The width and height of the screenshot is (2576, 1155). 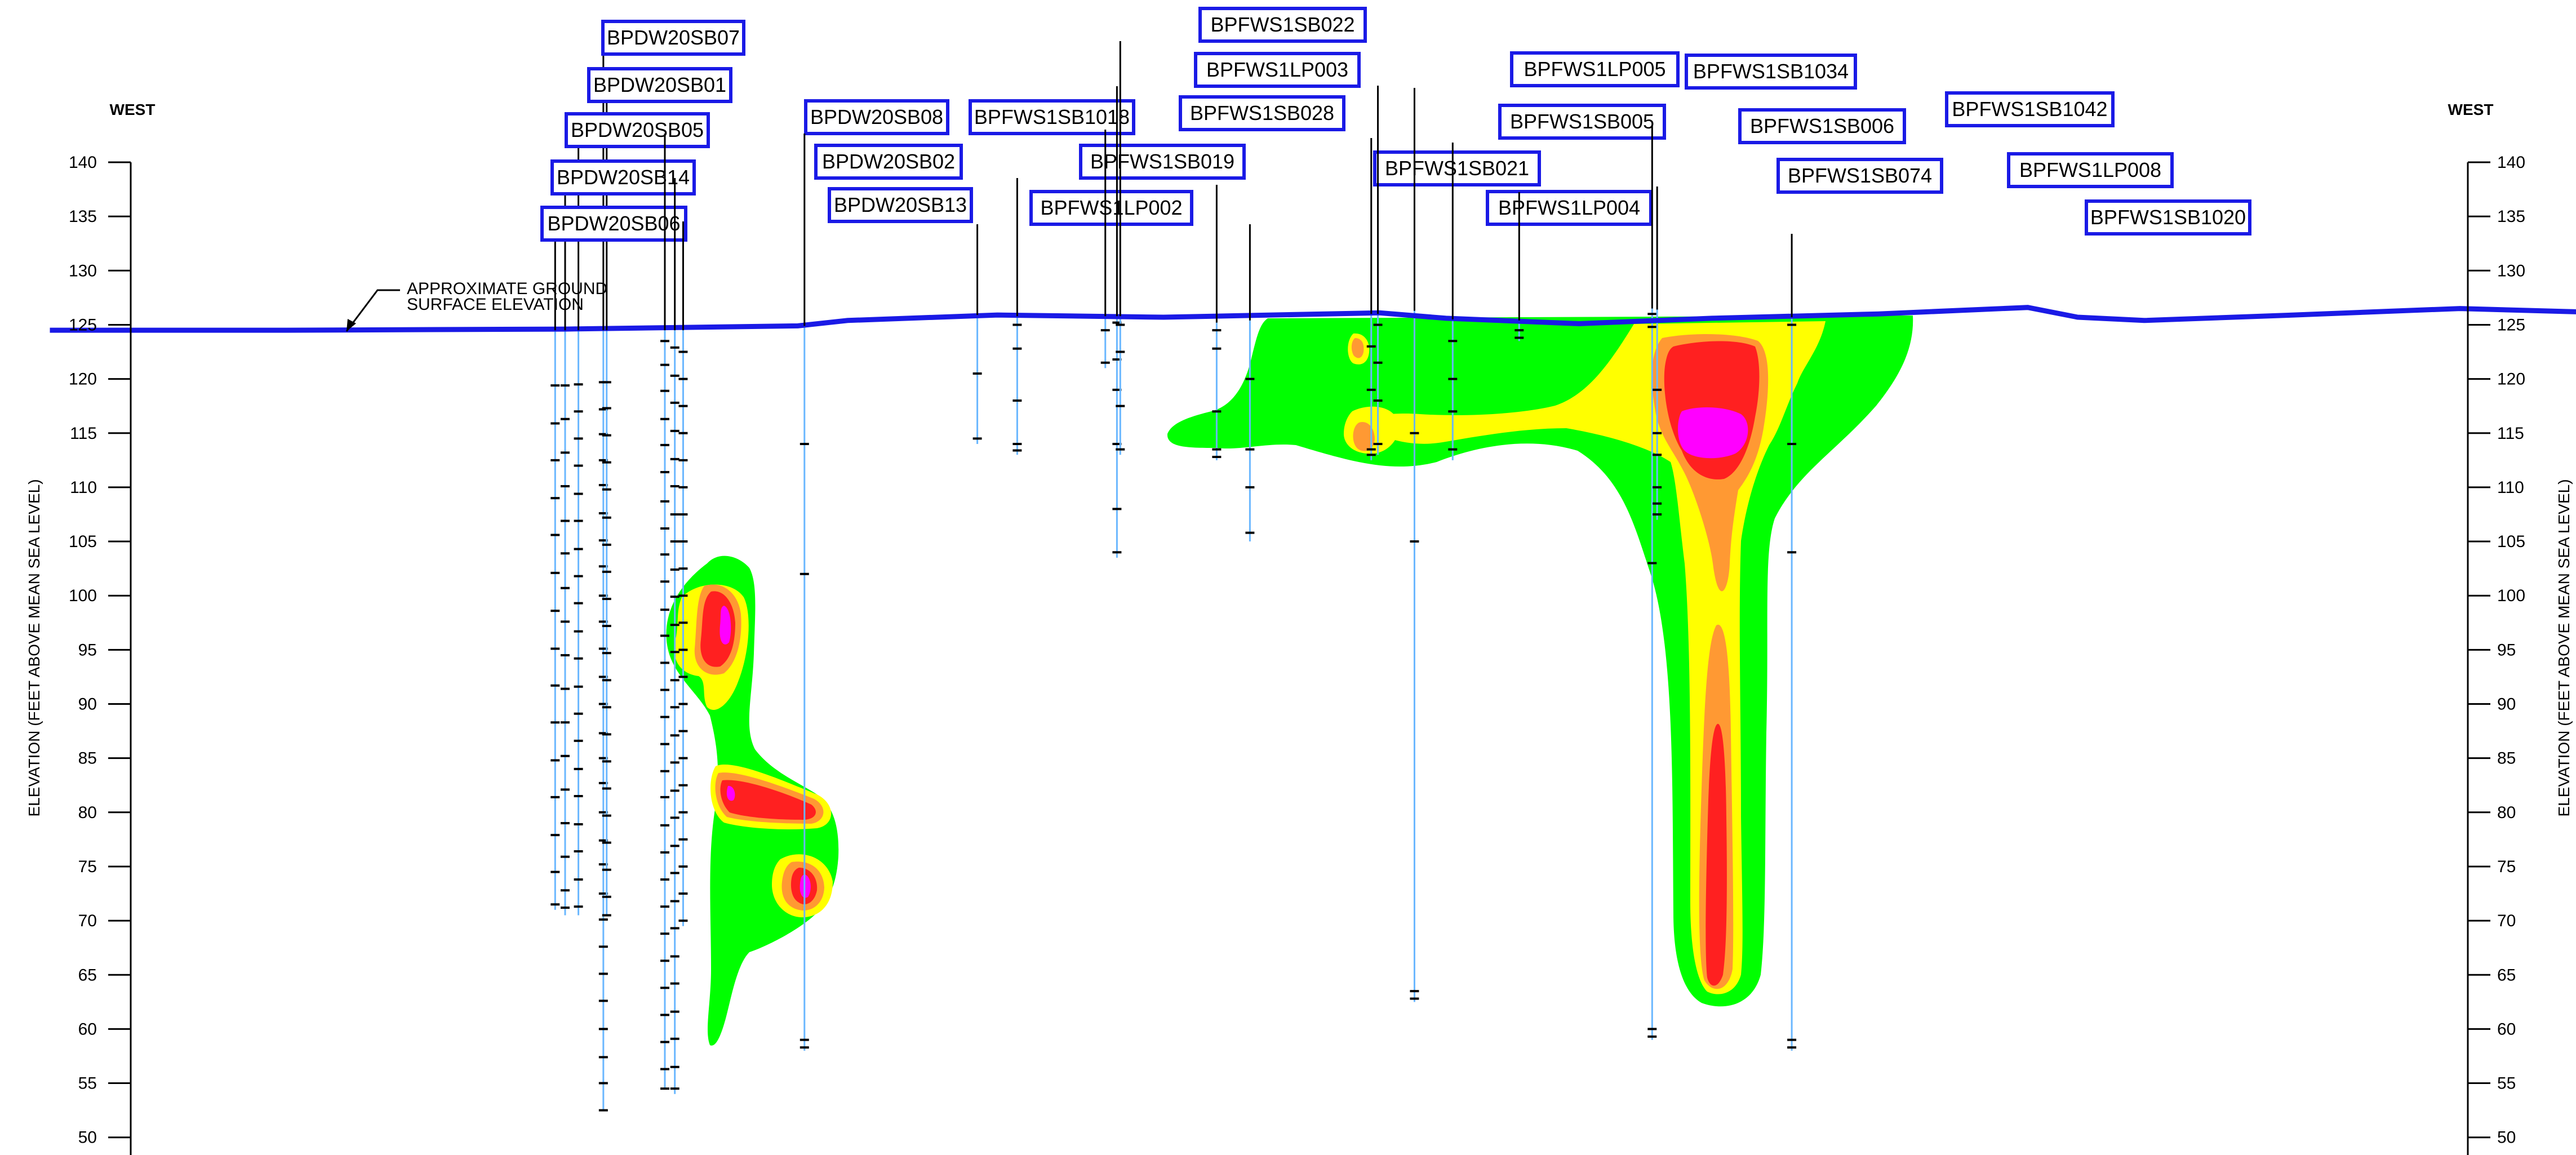 I want to click on label-box-BPFWS1SB021, so click(x=1457, y=168).